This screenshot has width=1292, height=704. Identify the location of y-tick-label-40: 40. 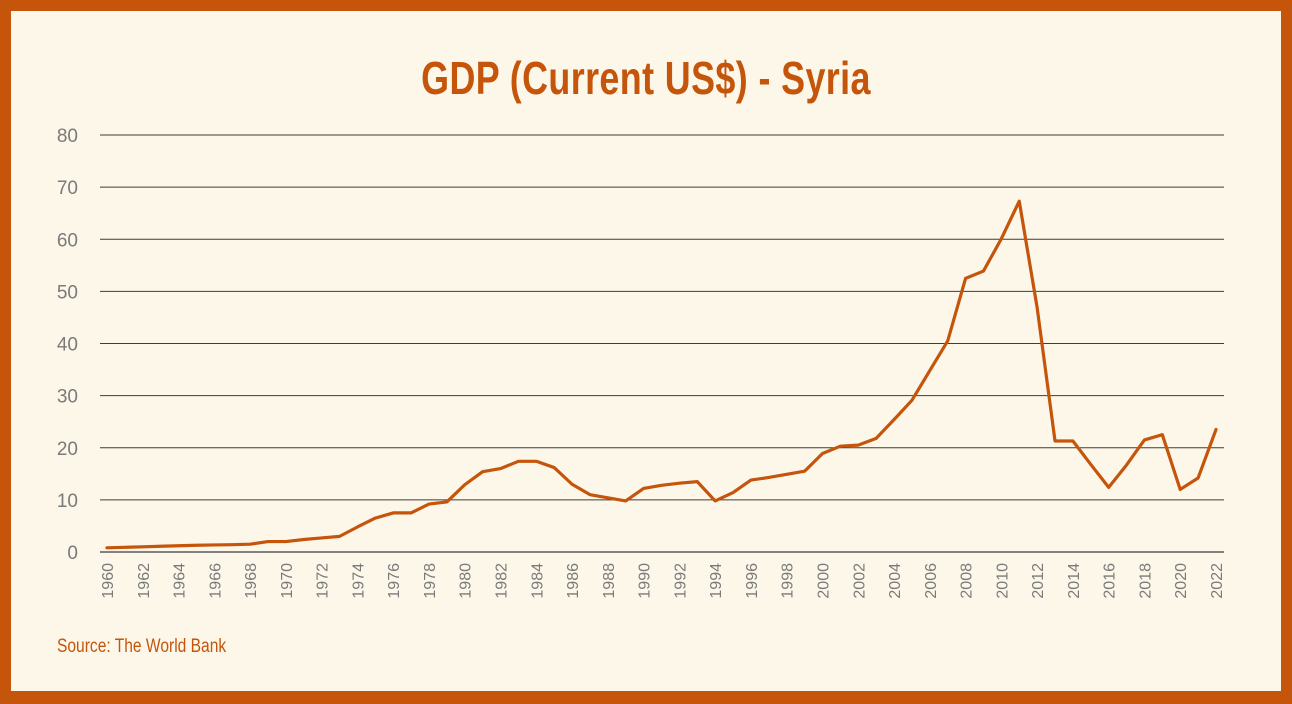
(67, 345).